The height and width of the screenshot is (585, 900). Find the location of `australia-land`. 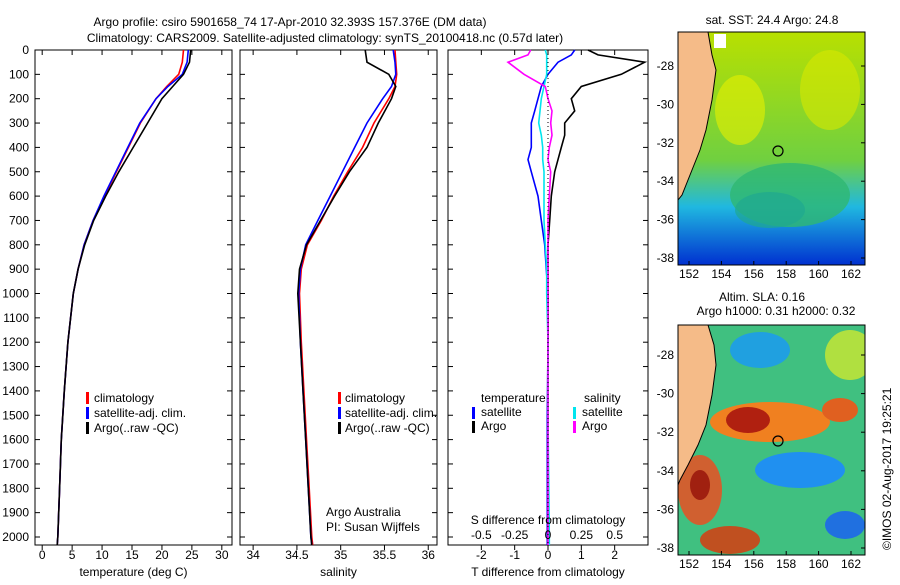

australia-land is located at coordinates (697, 405).